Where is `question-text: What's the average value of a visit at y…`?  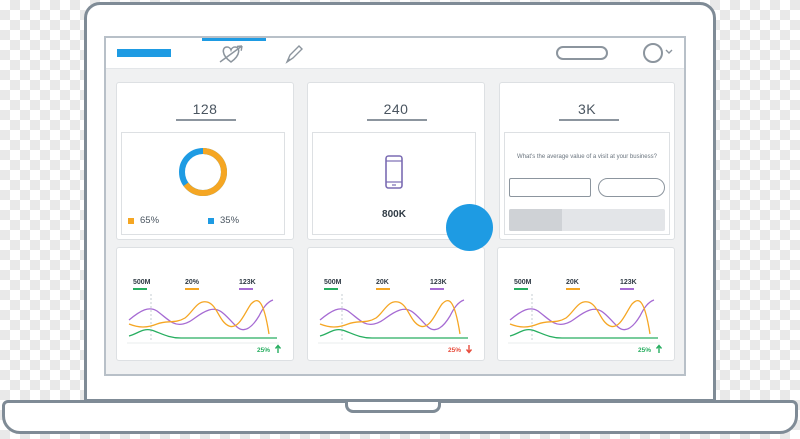
question-text: What's the average value of a visit at y… is located at coordinates (587, 157).